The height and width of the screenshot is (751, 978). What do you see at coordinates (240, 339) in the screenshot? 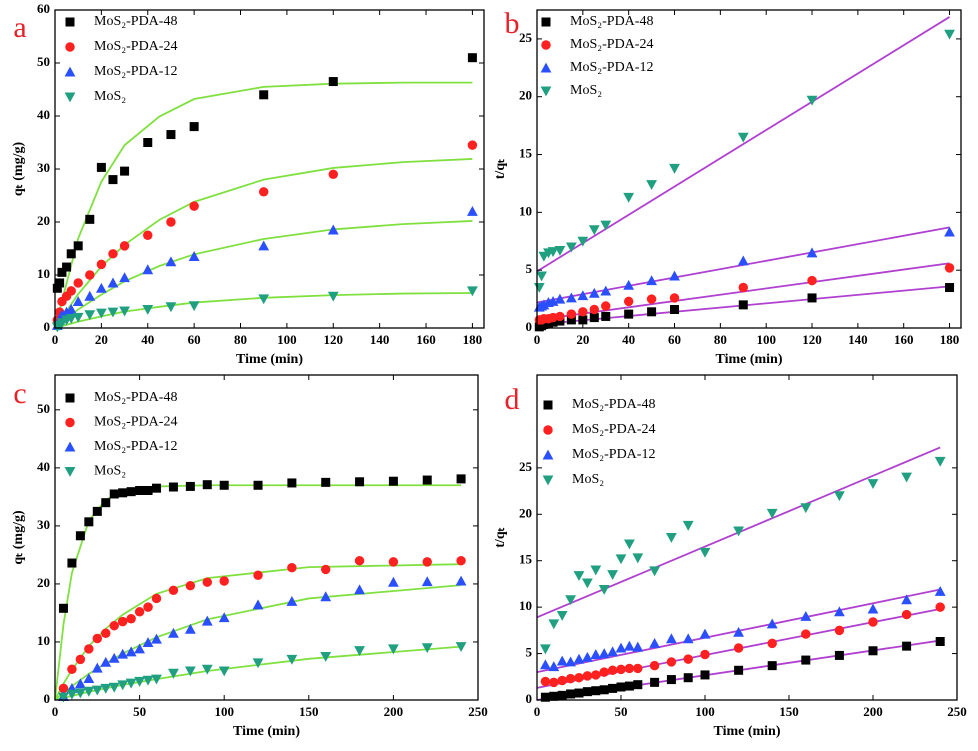
I see `x-tick-label: 80` at bounding box center [240, 339].